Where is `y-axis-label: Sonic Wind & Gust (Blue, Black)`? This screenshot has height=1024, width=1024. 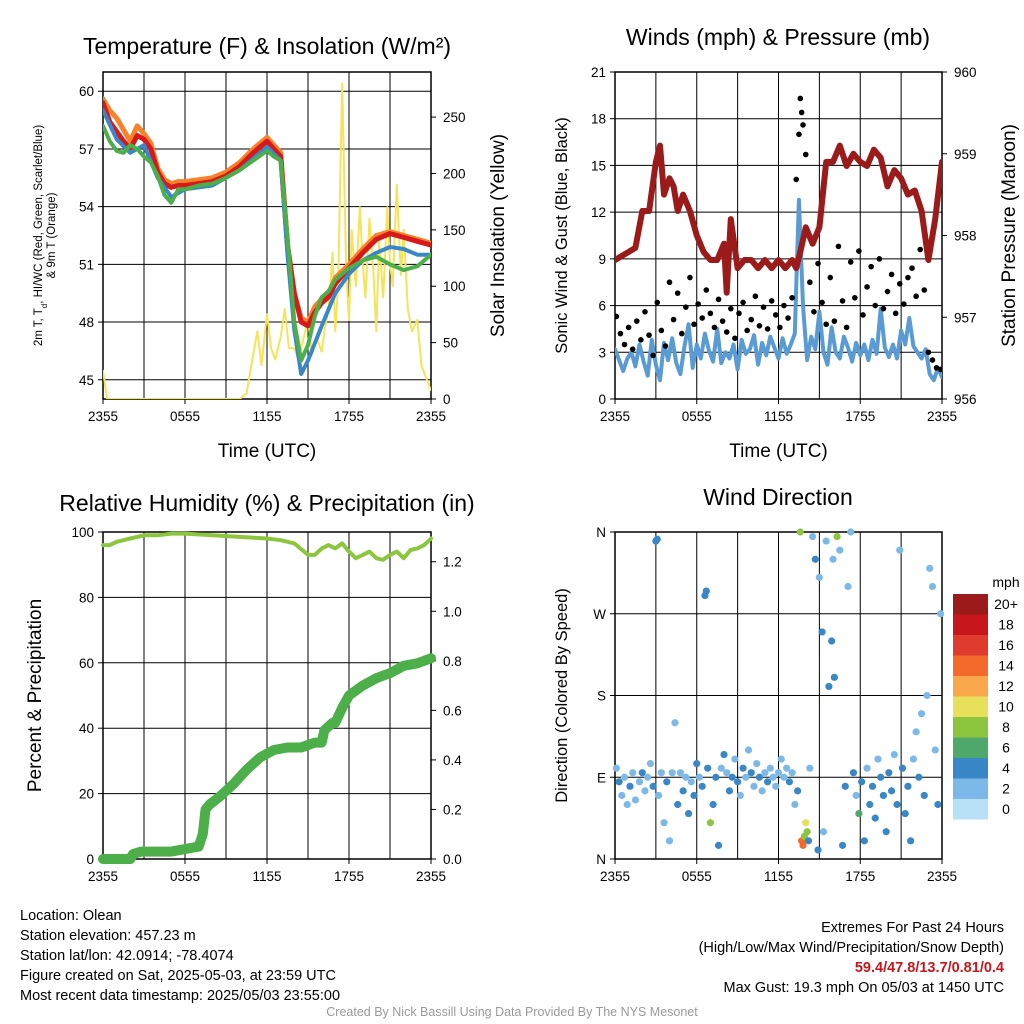 y-axis-label: Sonic Wind & Gust (Blue, Black) is located at coordinates (562, 235).